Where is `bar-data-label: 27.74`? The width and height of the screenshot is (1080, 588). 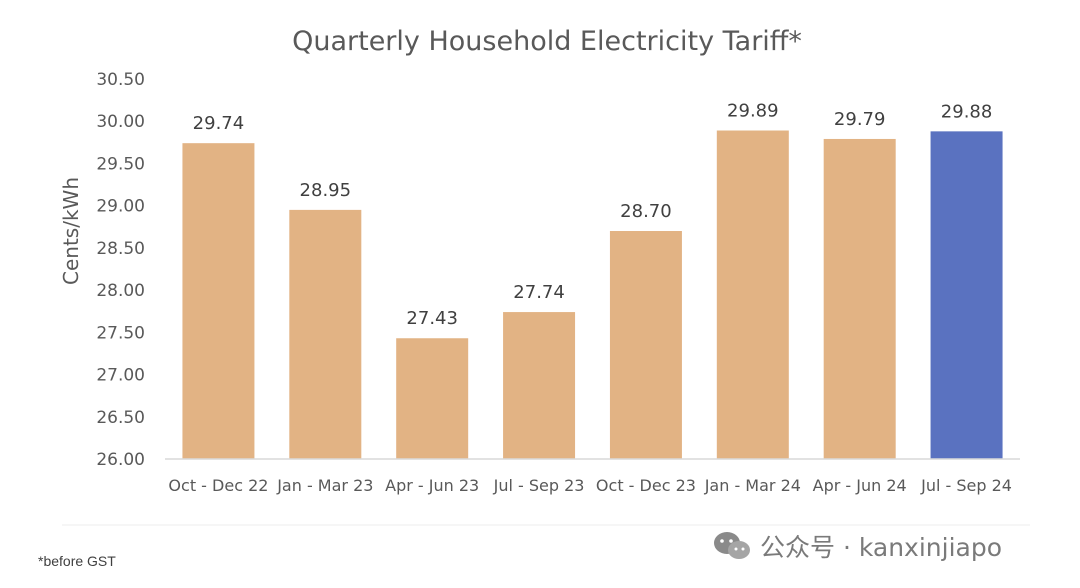 bar-data-label: 27.74 is located at coordinates (539, 292).